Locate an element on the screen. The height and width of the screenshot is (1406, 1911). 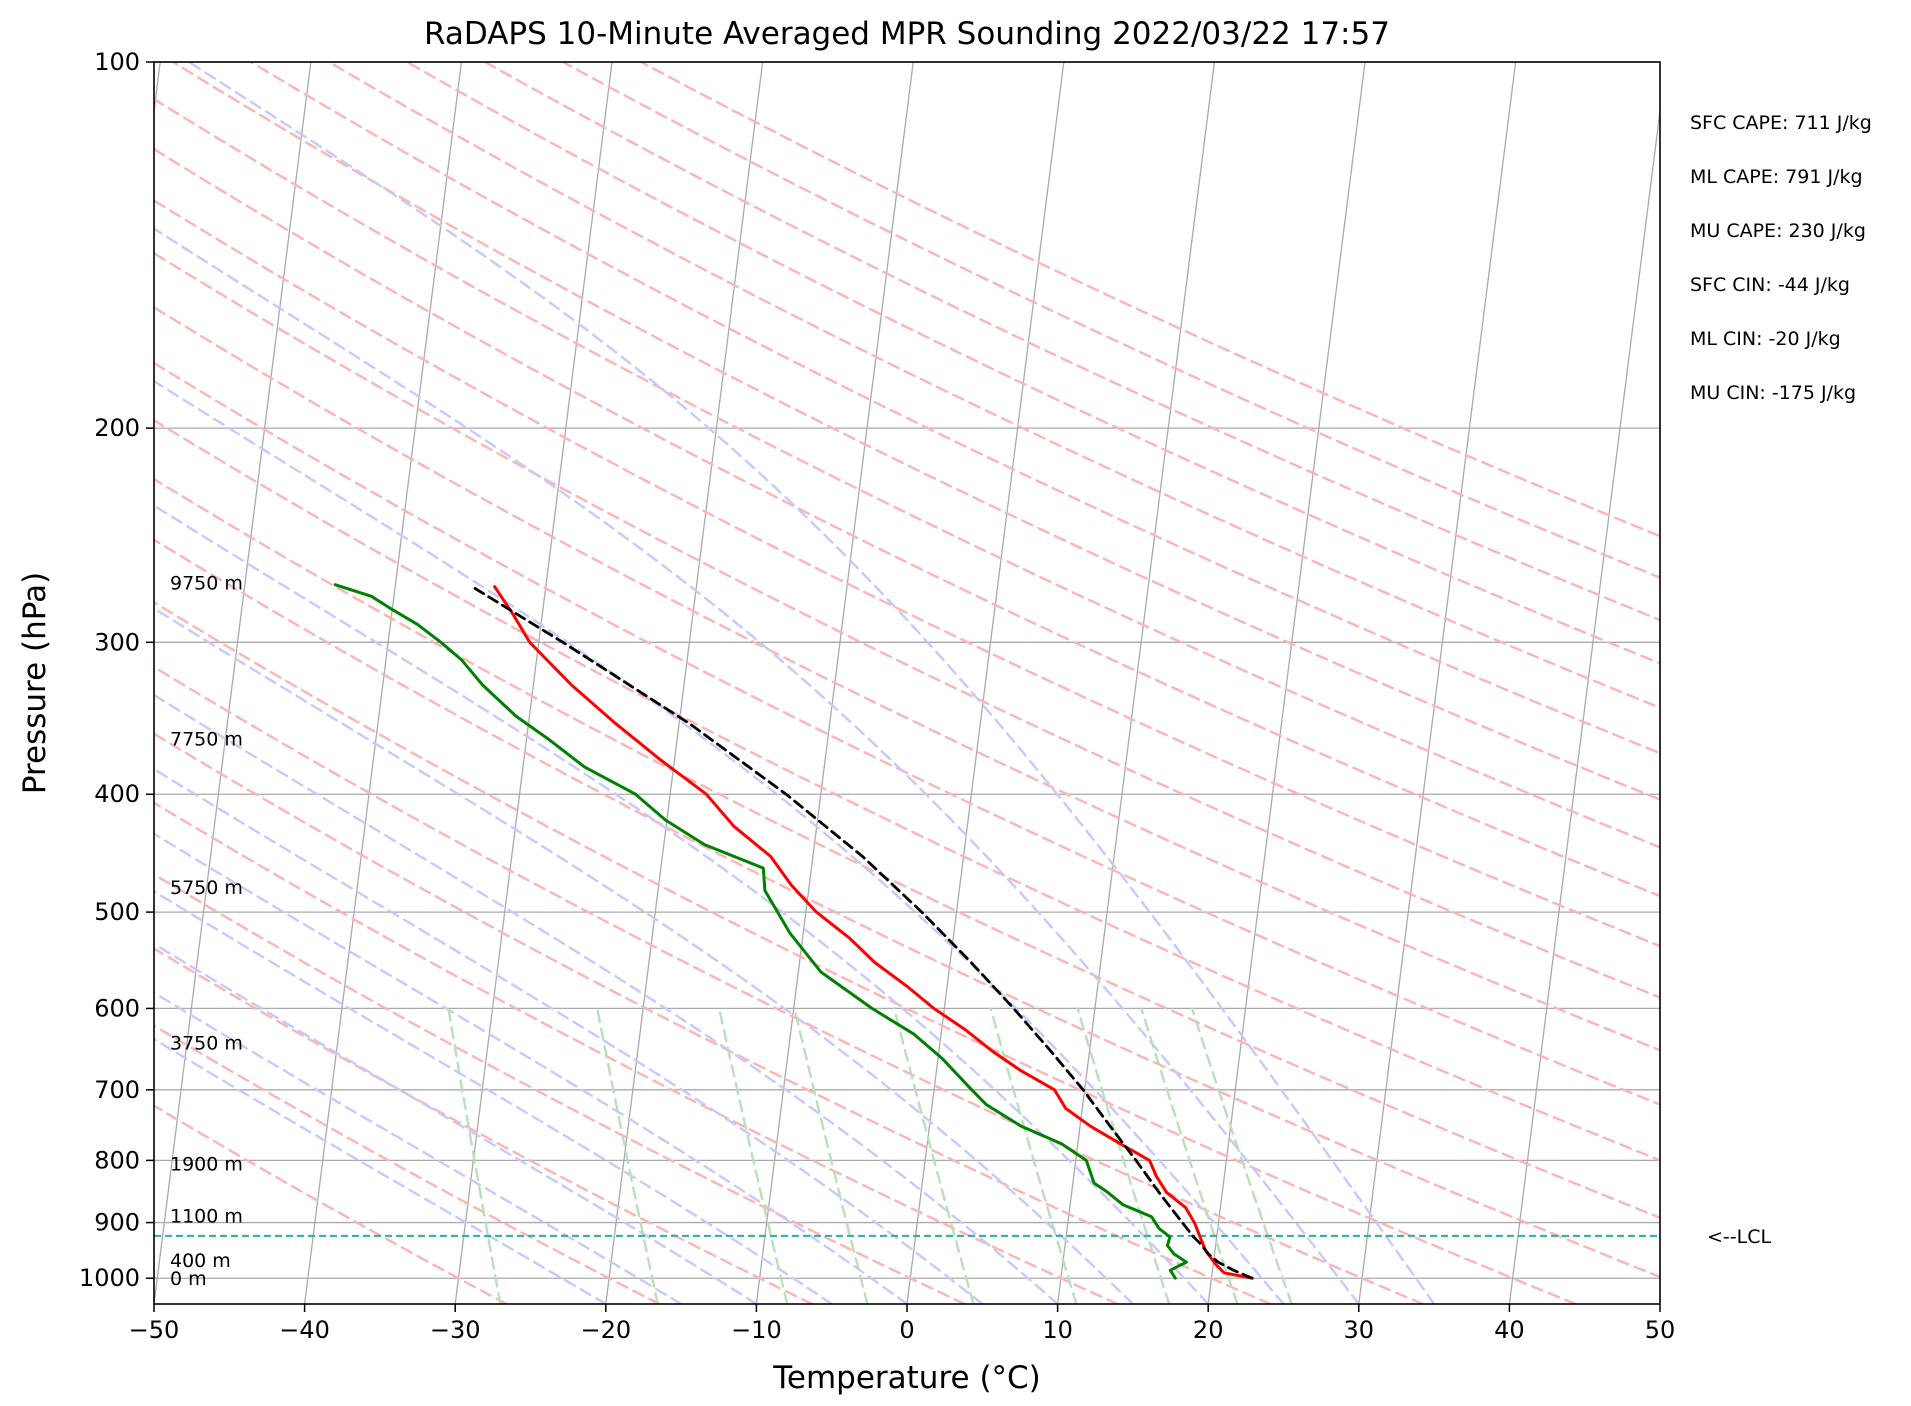
altitude-label: 0 m is located at coordinates (188, 1279).